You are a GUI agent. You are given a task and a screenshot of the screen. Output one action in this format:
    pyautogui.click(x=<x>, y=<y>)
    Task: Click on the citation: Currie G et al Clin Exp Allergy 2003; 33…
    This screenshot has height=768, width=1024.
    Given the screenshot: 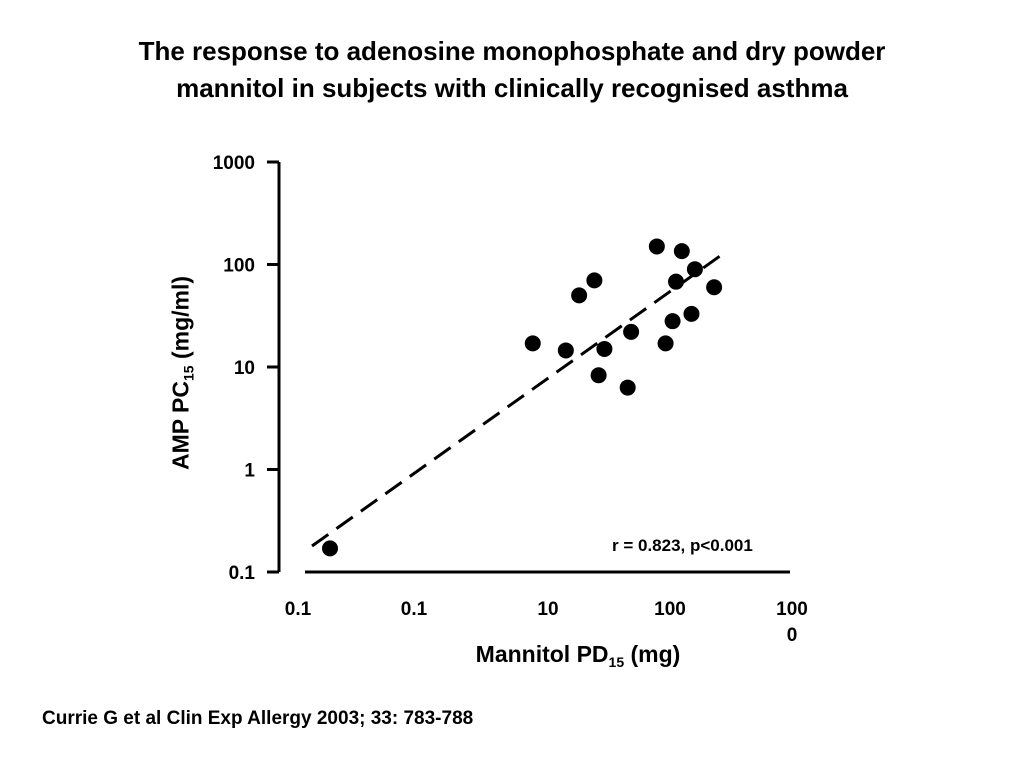 What is the action you would take?
    pyautogui.click(x=258, y=718)
    